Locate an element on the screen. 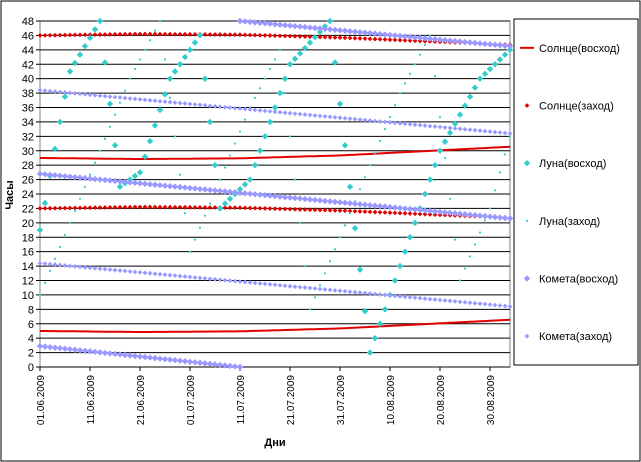  y-tick-label: 22 is located at coordinates (28, 209).